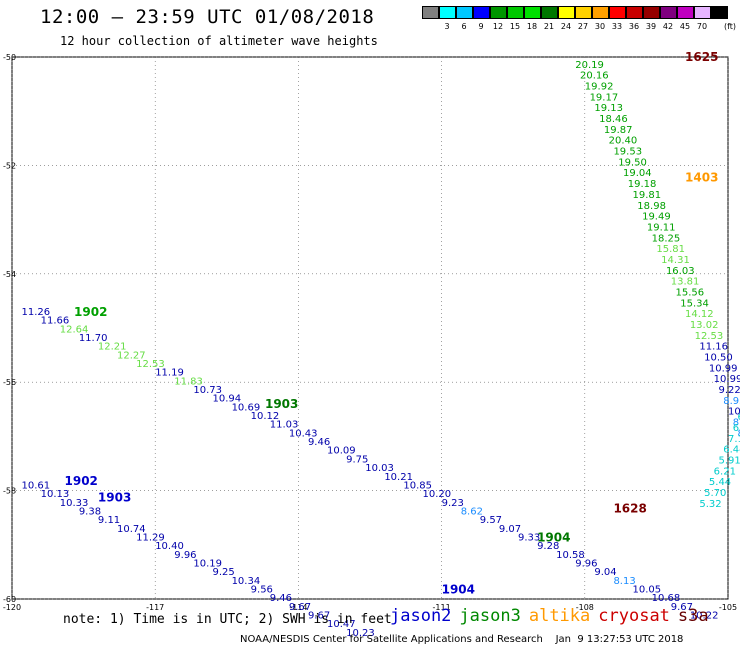 This screenshot has width=740, height=650. What do you see at coordinates (298, 607) in the screenshot?
I see `lon-tick-label: -114` at bounding box center [298, 607].